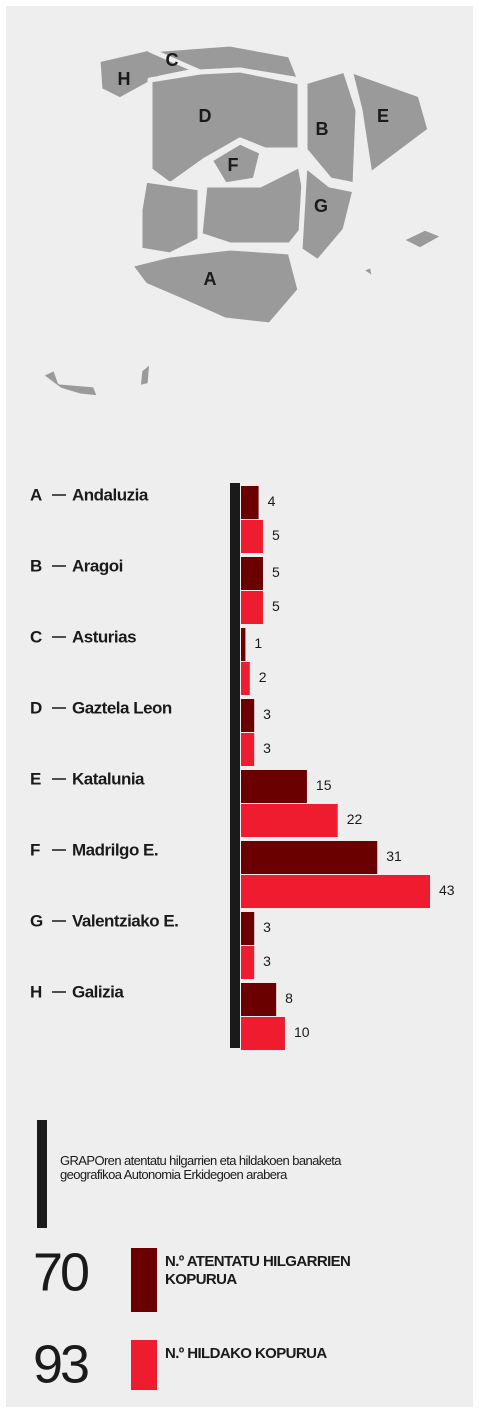  What do you see at coordinates (324, 785) in the screenshot?
I see `value-label: 15` at bounding box center [324, 785].